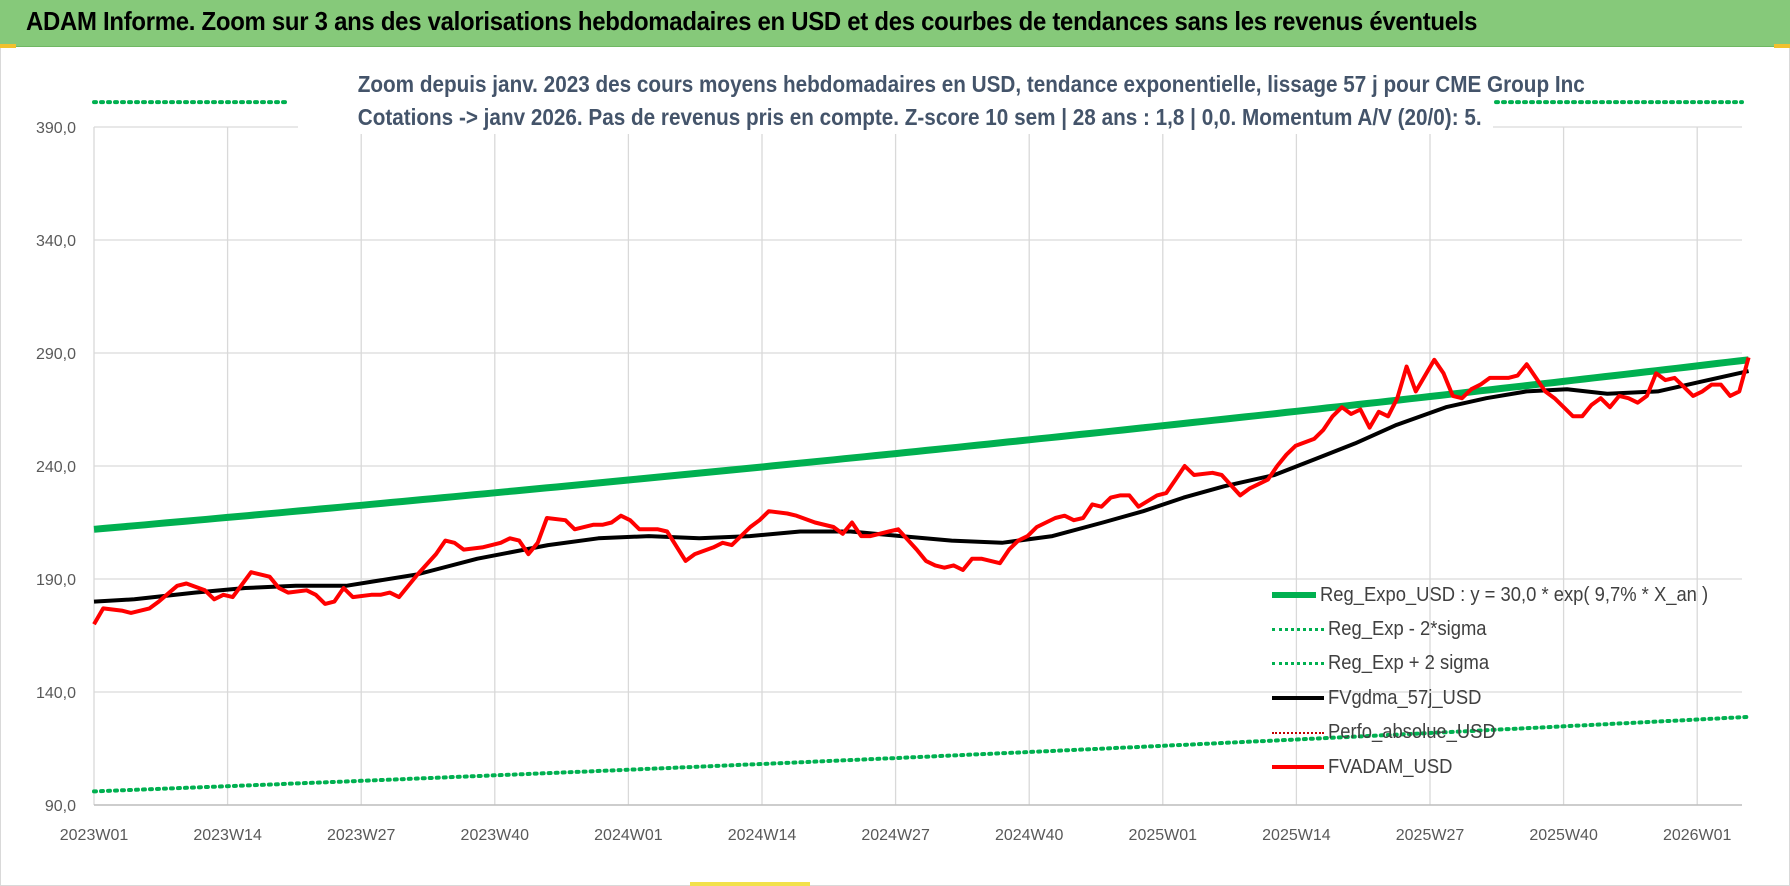 Image resolution: width=1790 pixels, height=886 pixels. I want to click on legend-swatch-reg-expo, so click(1294, 595).